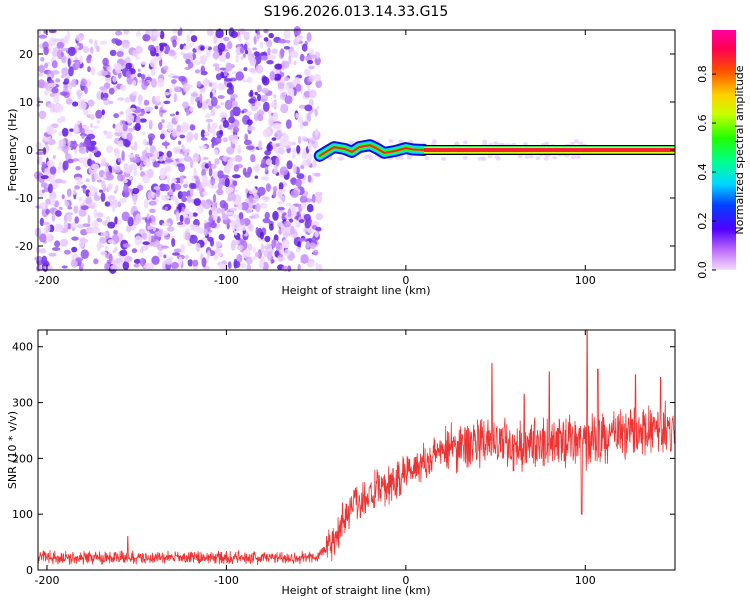  Describe the element at coordinates (355, 590) in the screenshot. I see `snr-x-axis-label: Height of straight line (km)` at that location.